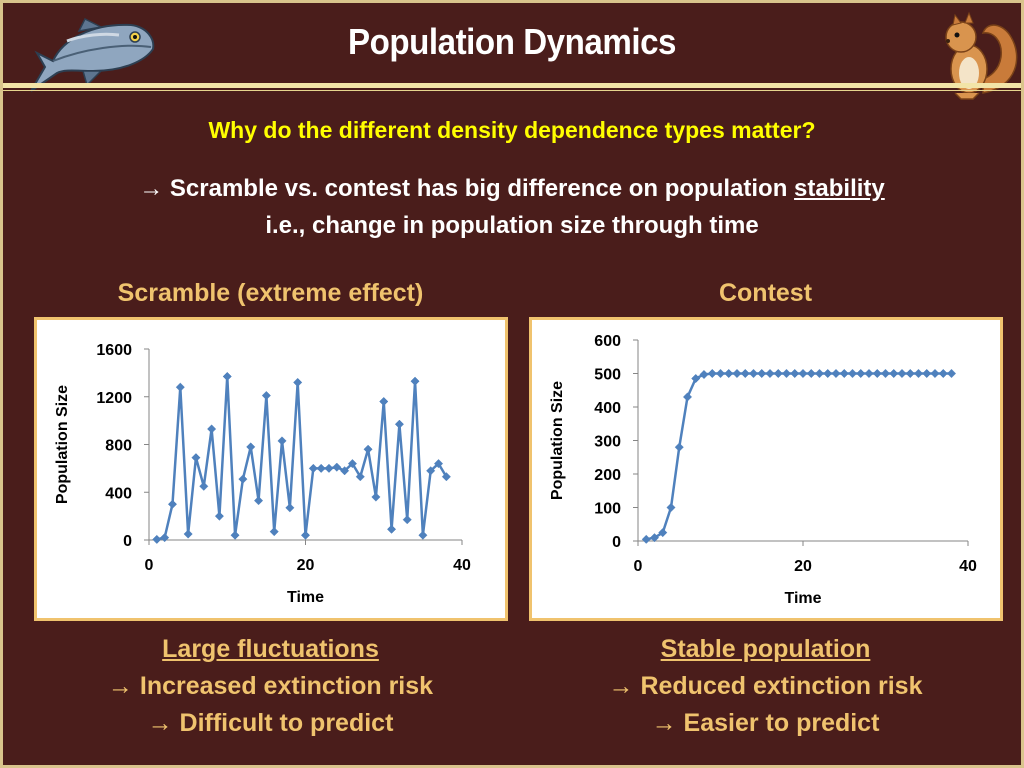  Describe the element at coordinates (981, 55) in the screenshot. I see `squirrel-icon` at that location.